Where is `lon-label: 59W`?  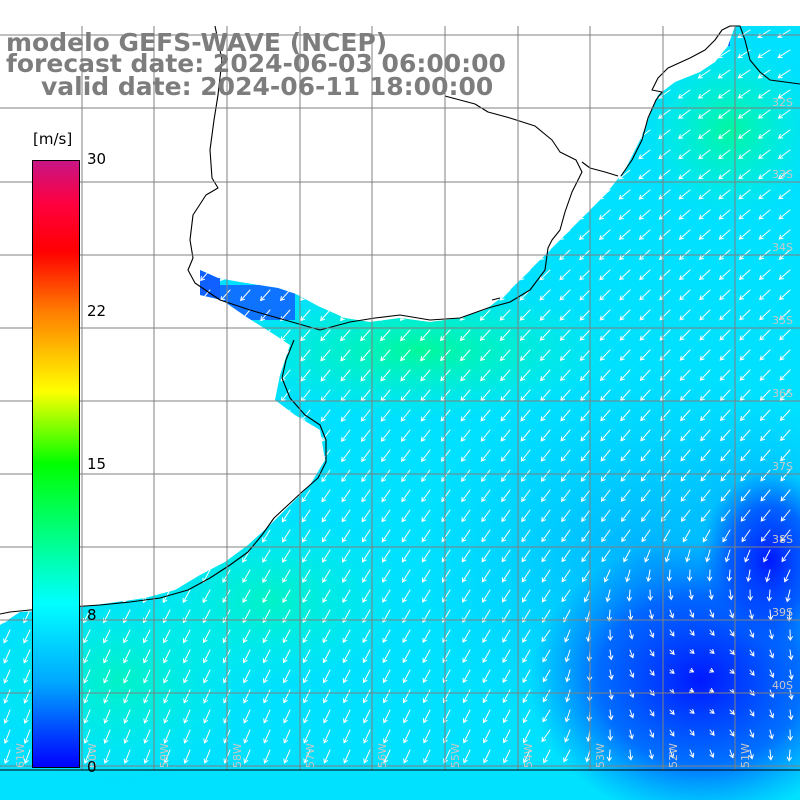 lon-label: 59W is located at coordinates (164, 755).